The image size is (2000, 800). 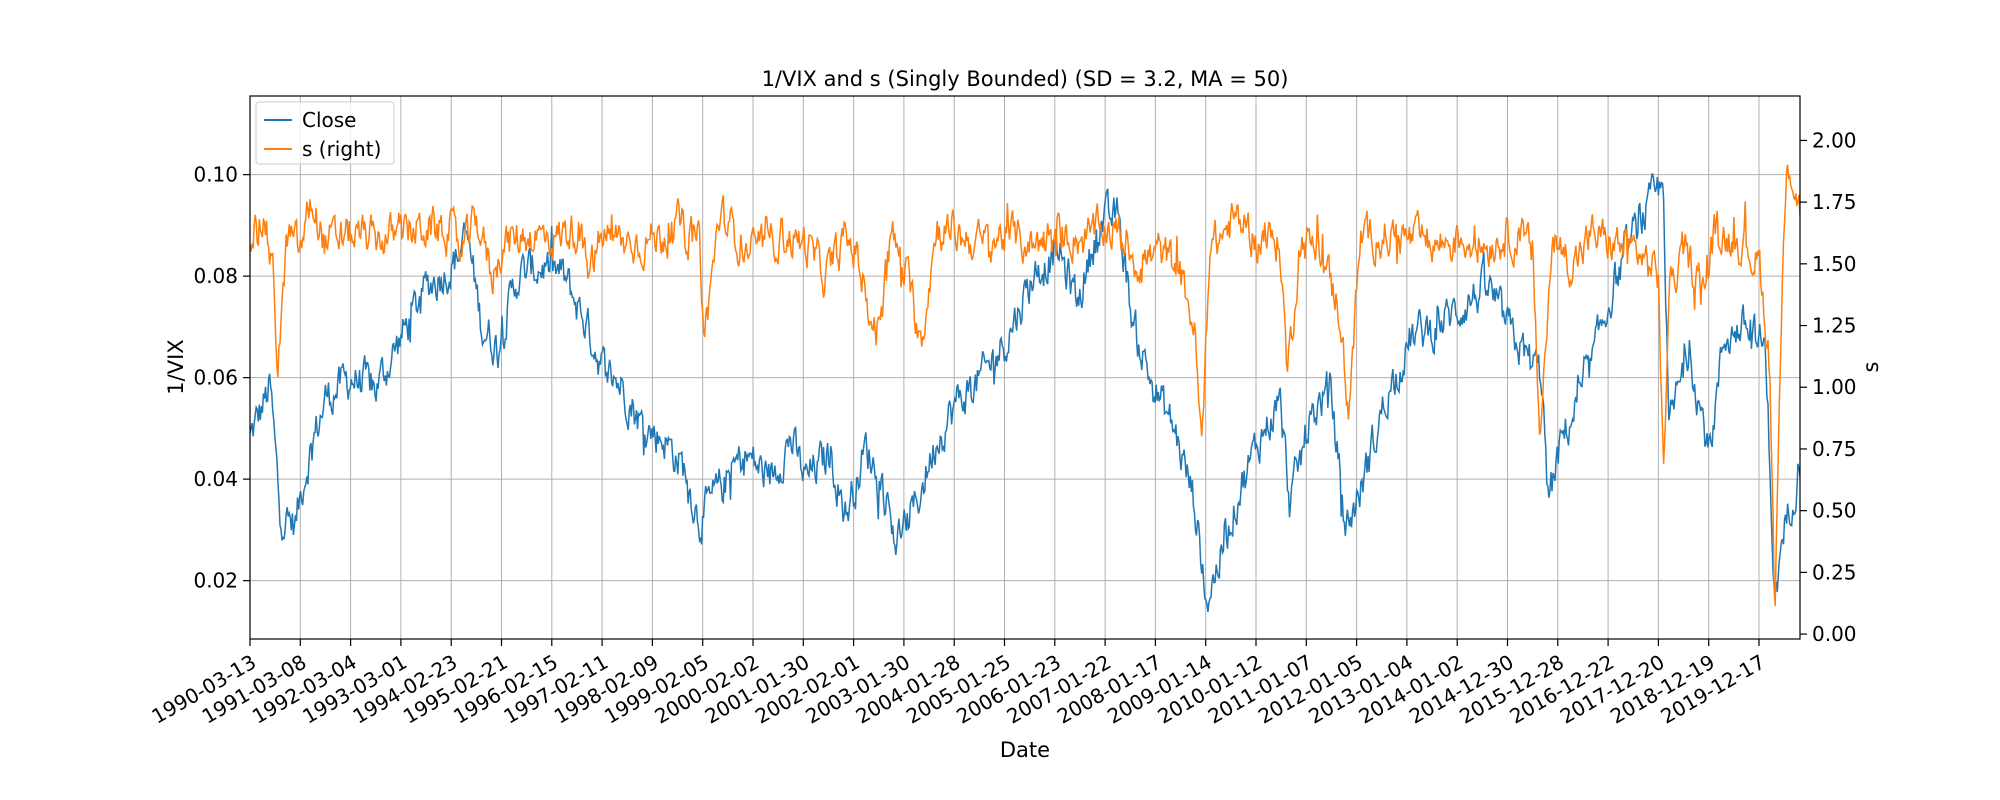 What do you see at coordinates (176, 366) in the screenshot?
I see `y-axis-left-label: 1/VIX` at bounding box center [176, 366].